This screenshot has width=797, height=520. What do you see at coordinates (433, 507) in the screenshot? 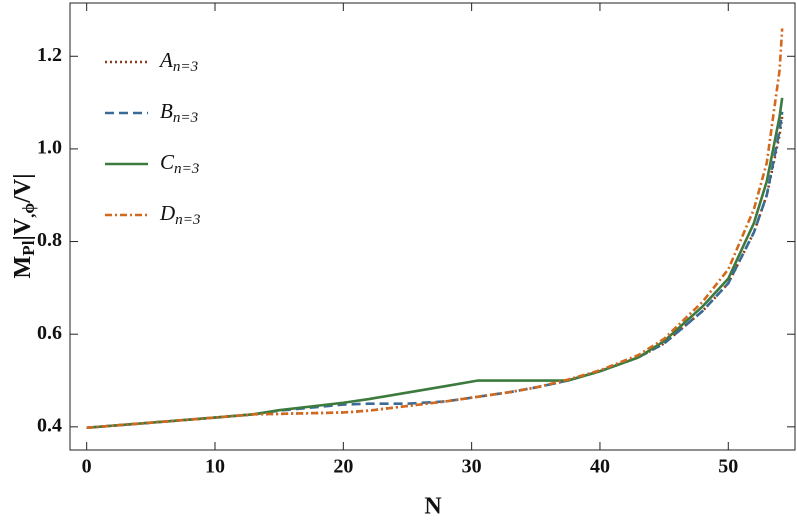
I see `x-axis-label: N` at bounding box center [433, 507].